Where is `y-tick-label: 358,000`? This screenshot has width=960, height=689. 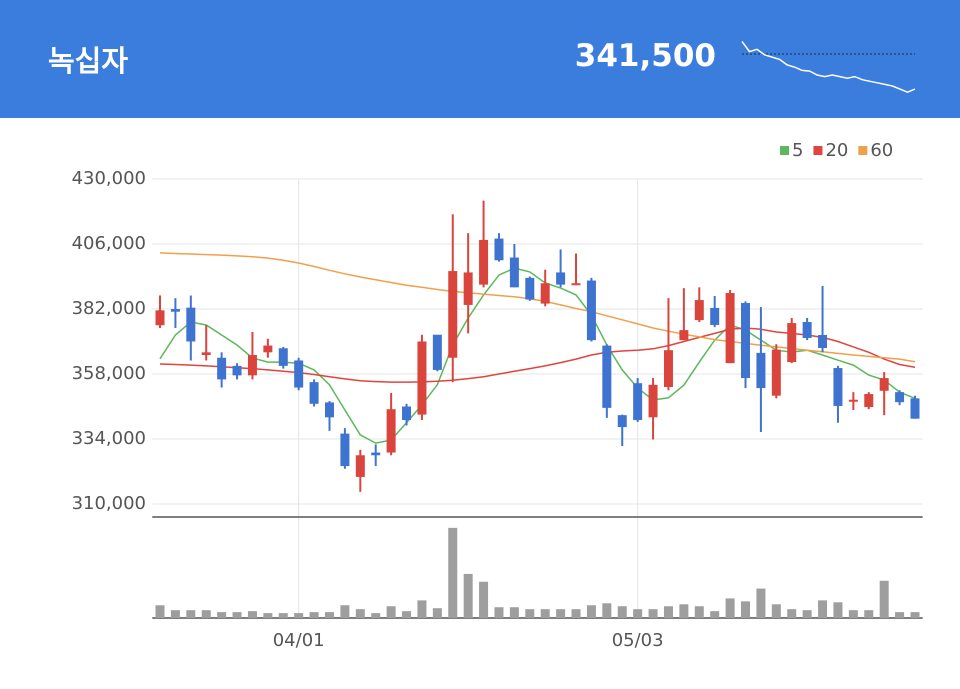
y-tick-label: 358,000 is located at coordinates (109, 373).